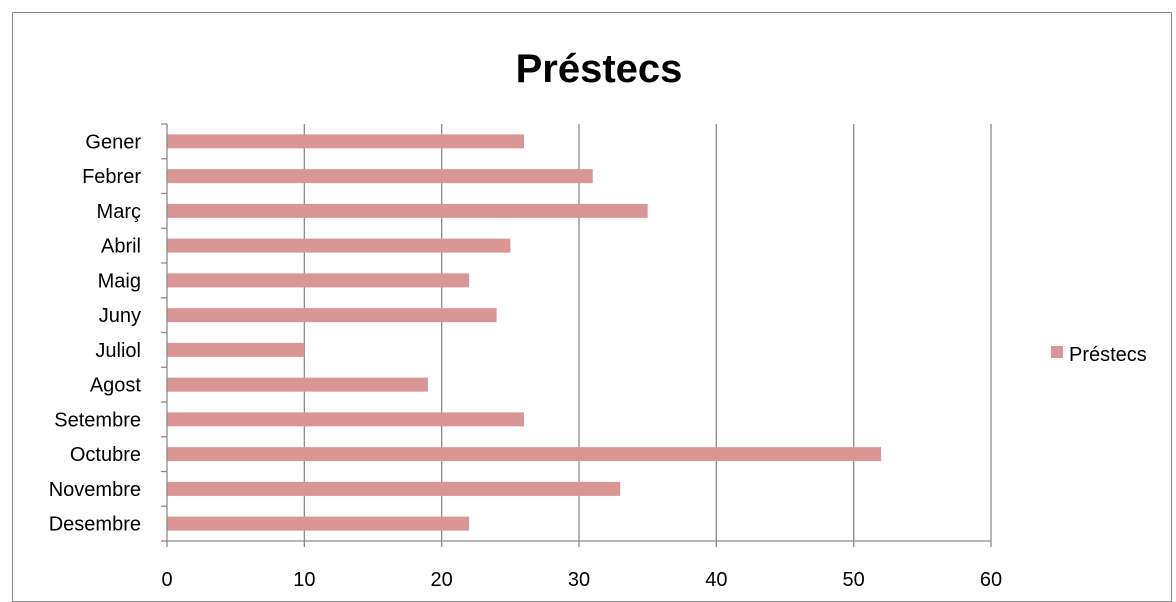 This screenshot has width=1176, height=602. Describe the element at coordinates (236, 349) in the screenshot. I see `bar-juliol` at that location.